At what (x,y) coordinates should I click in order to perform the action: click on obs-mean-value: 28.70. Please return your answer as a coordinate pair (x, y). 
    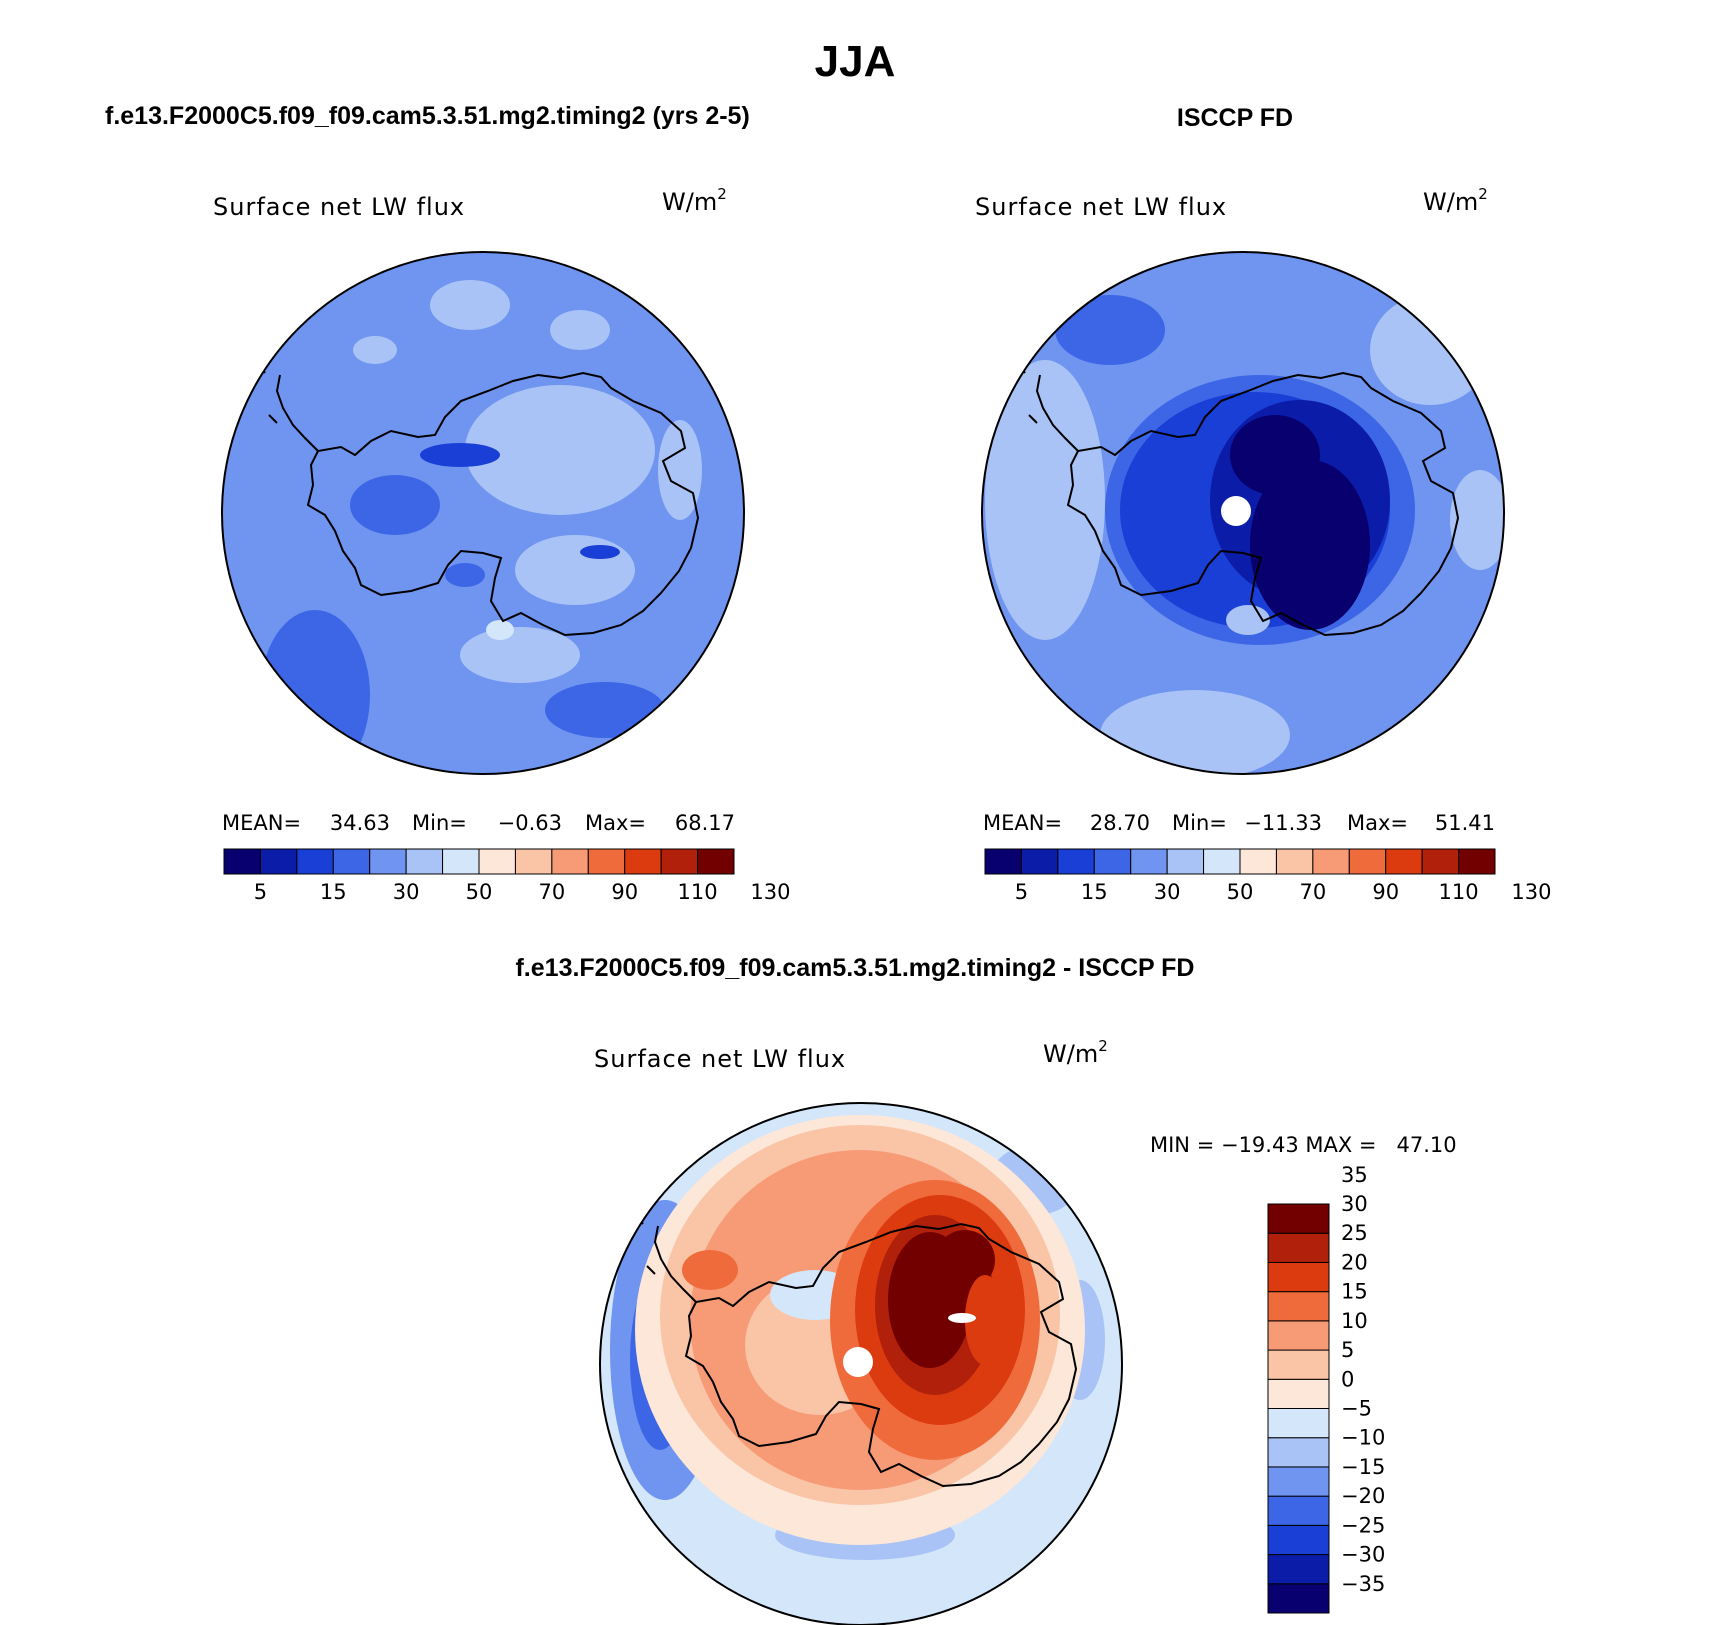
    Looking at the image, I should click on (1120, 823).